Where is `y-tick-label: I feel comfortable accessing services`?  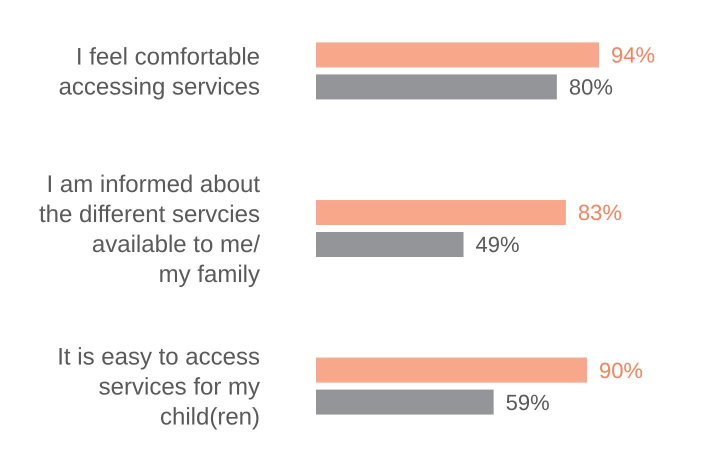 y-tick-label: I feel comfortable accessing services is located at coordinates (159, 71).